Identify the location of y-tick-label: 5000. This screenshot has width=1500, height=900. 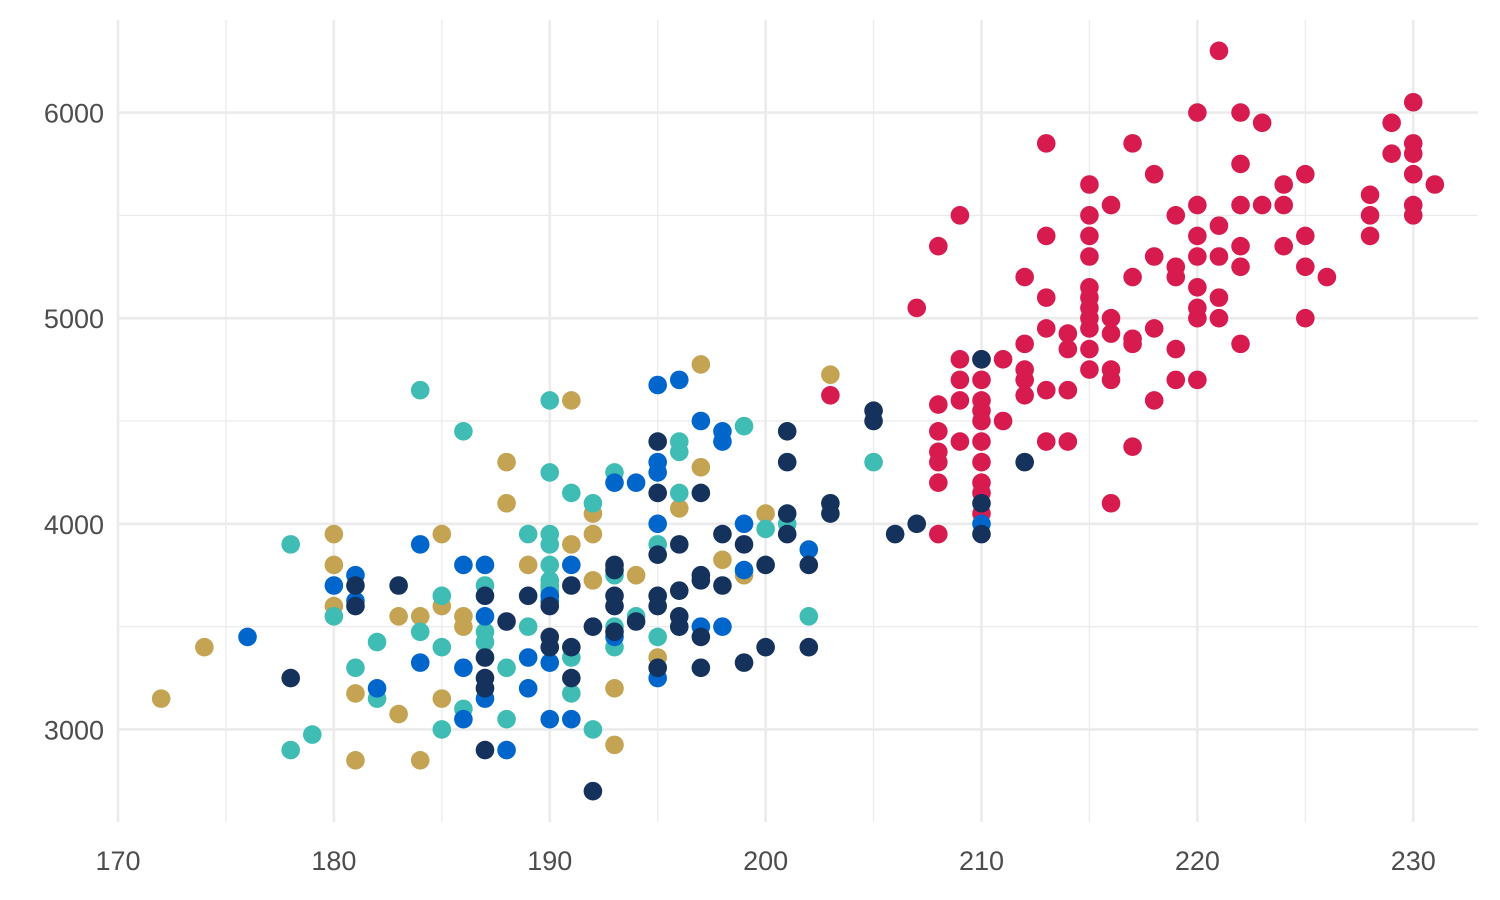
(74, 319).